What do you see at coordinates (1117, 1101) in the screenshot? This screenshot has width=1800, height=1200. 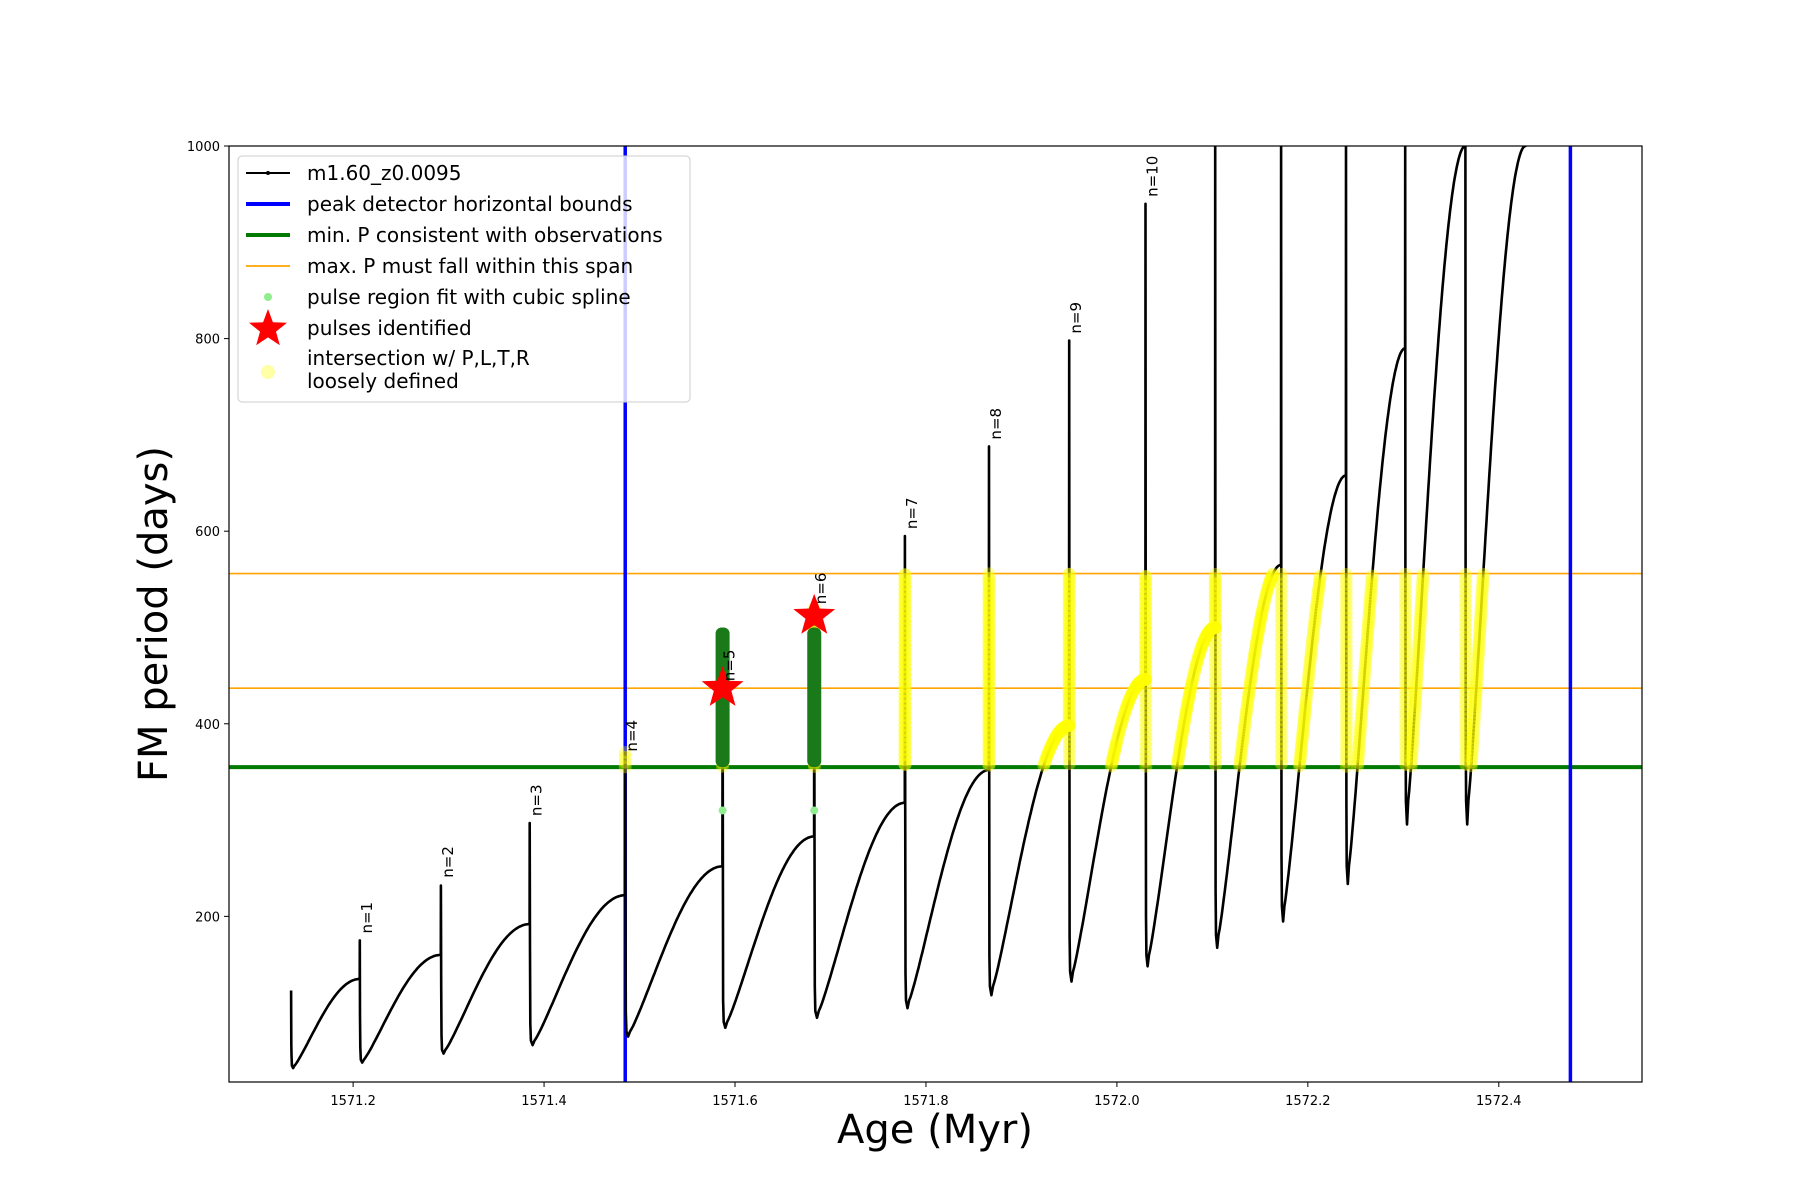 I see `x-tick-label: 1572.0` at bounding box center [1117, 1101].